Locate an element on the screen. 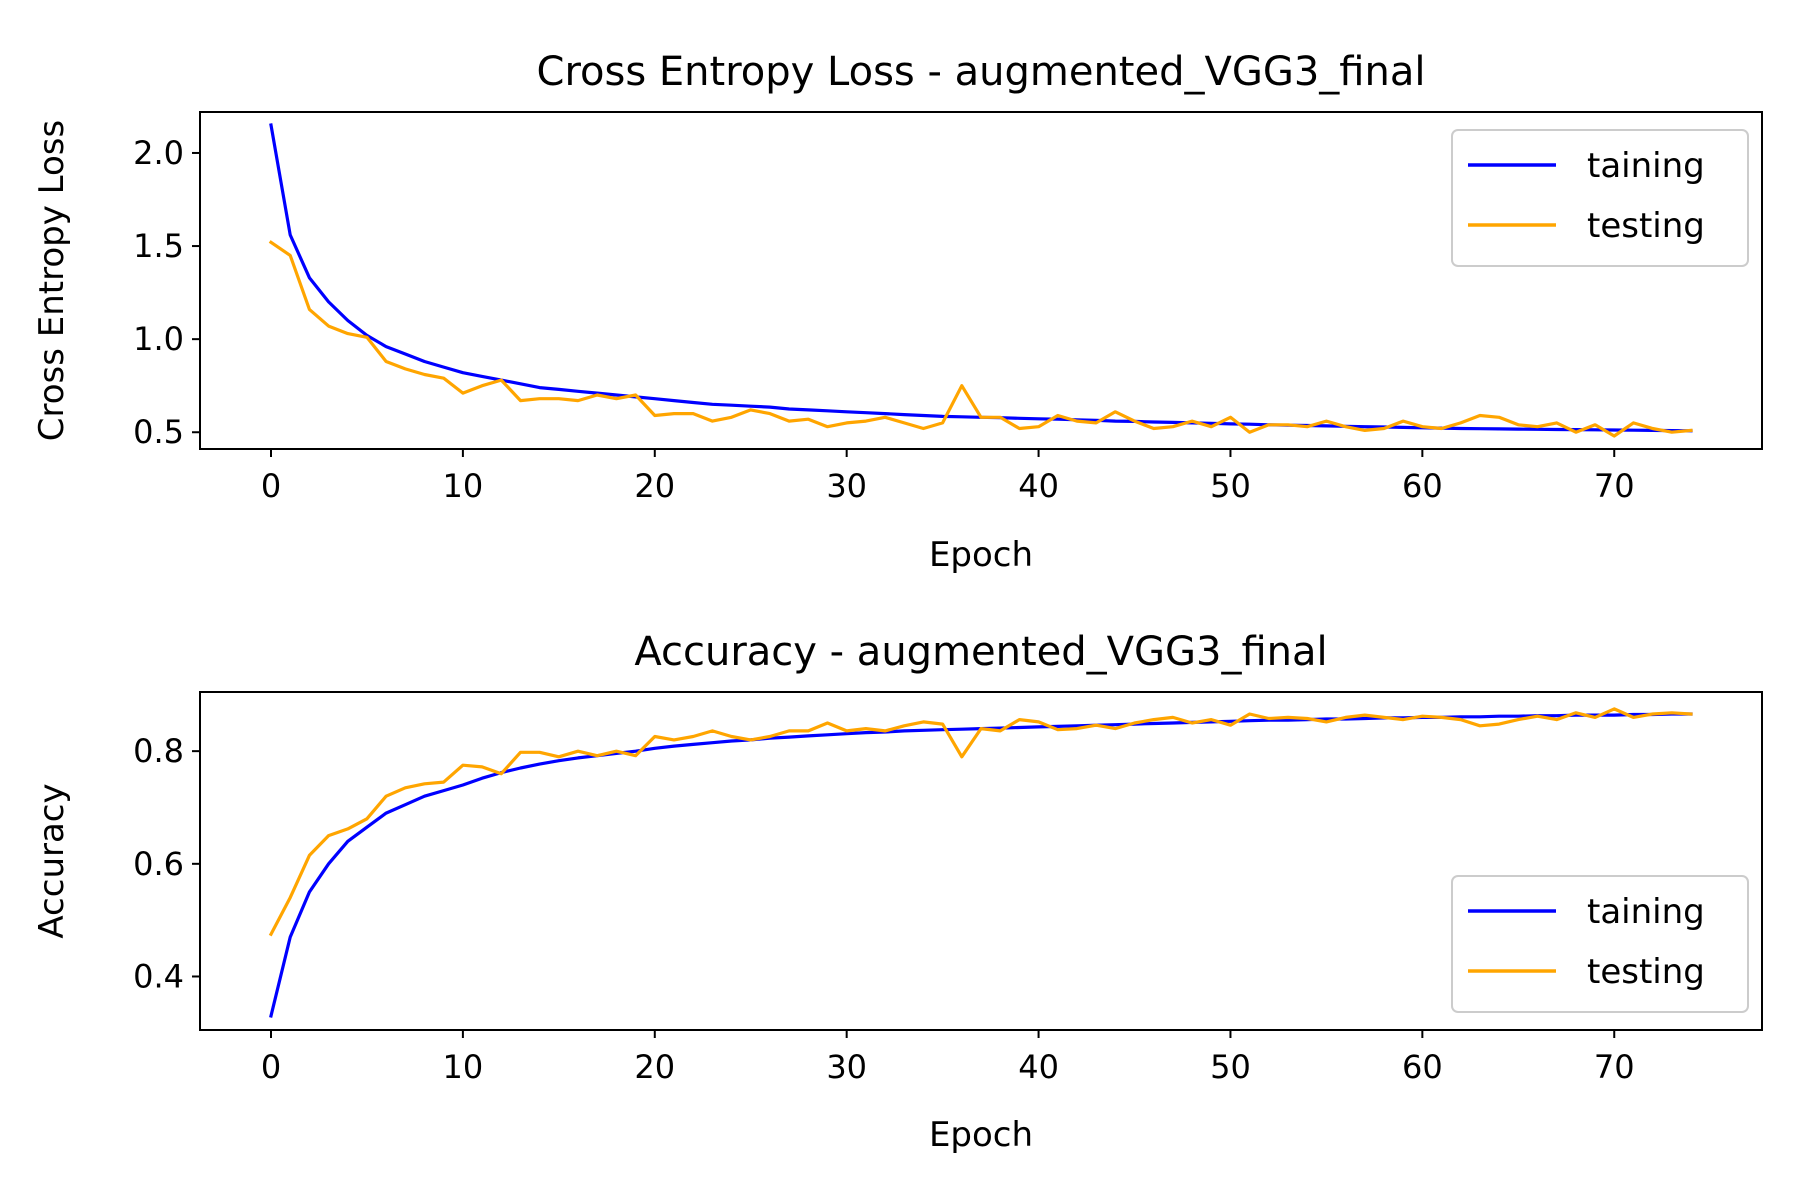 The image size is (1800, 1200). chart-title: Accuracy - augmented_VGG3_final is located at coordinates (980, 652).